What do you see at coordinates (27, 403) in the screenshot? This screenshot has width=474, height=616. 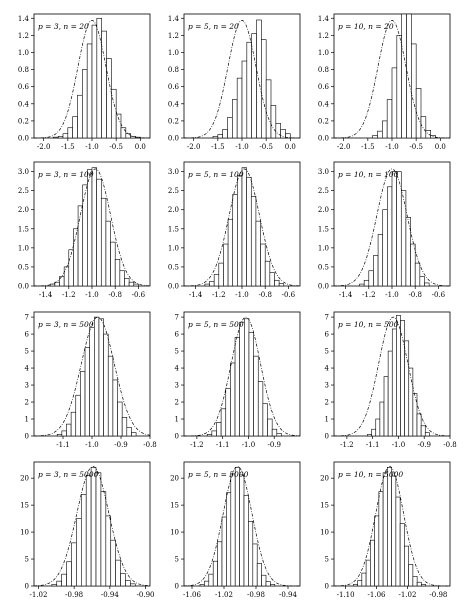 I see `y-tick-label: 2` at bounding box center [27, 403].